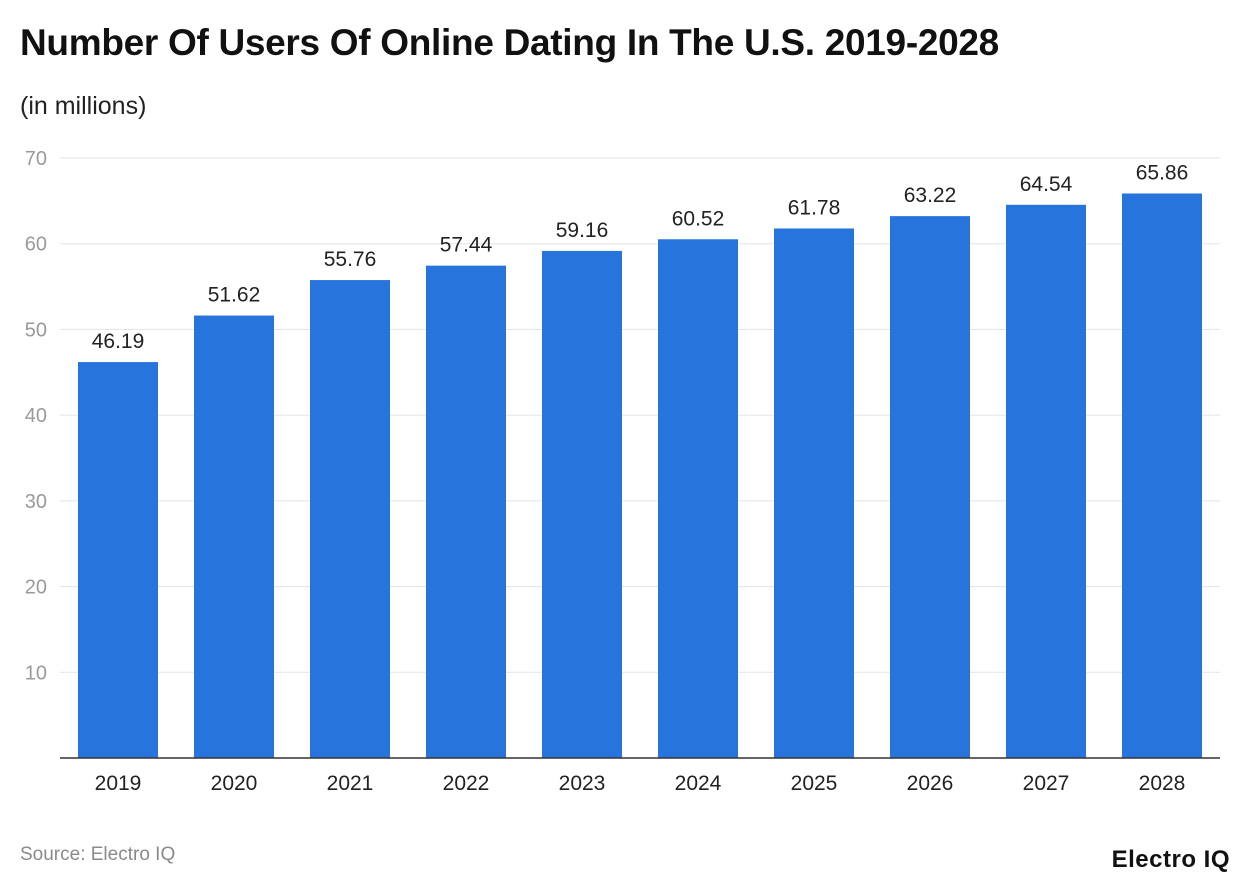 Image resolution: width=1240 pixels, height=888 pixels. What do you see at coordinates (814, 783) in the screenshot?
I see `x-tick-label: 2025` at bounding box center [814, 783].